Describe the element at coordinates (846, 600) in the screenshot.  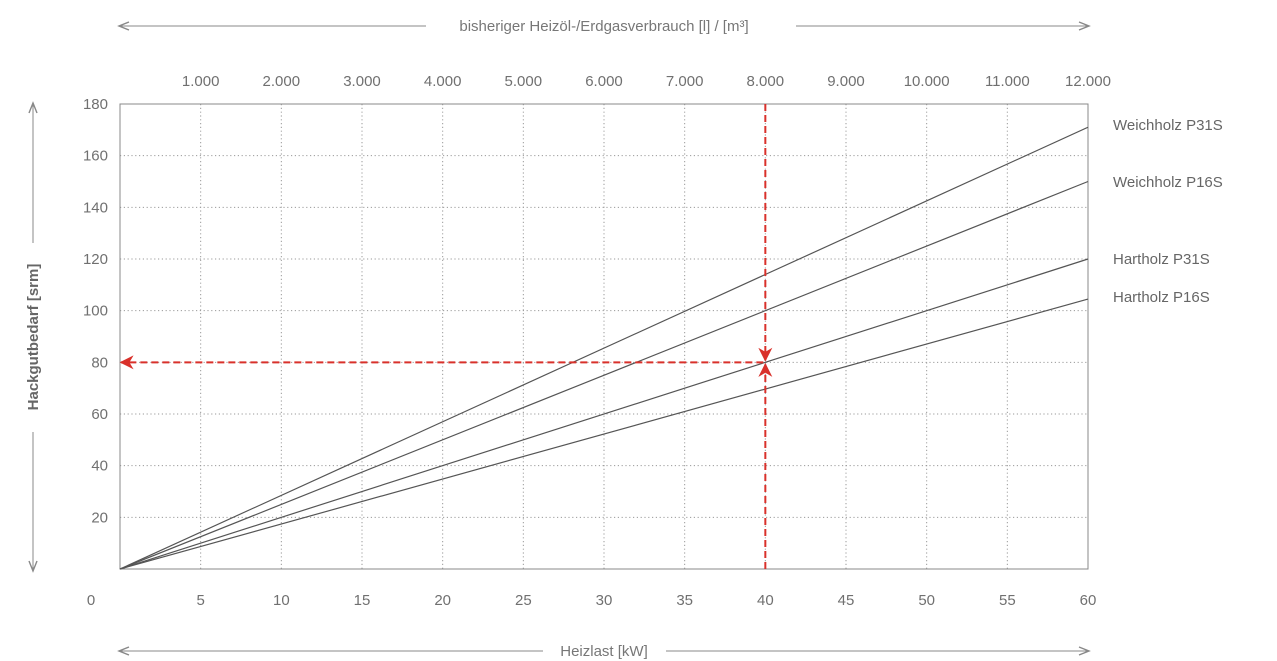
I see `x-tick-label: 45` at that location.